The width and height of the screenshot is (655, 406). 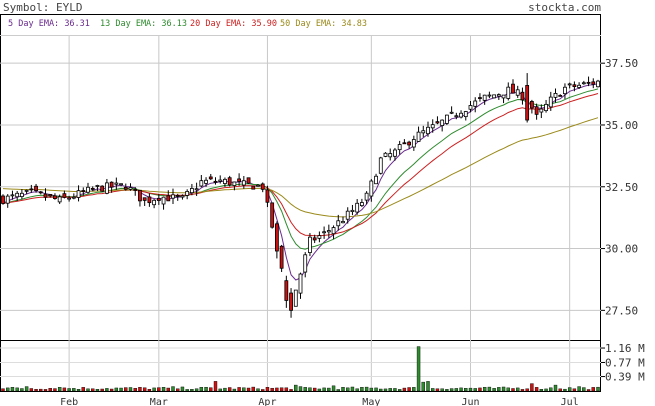 I want to click on month-tick-label: Feb, so click(x=69, y=401).